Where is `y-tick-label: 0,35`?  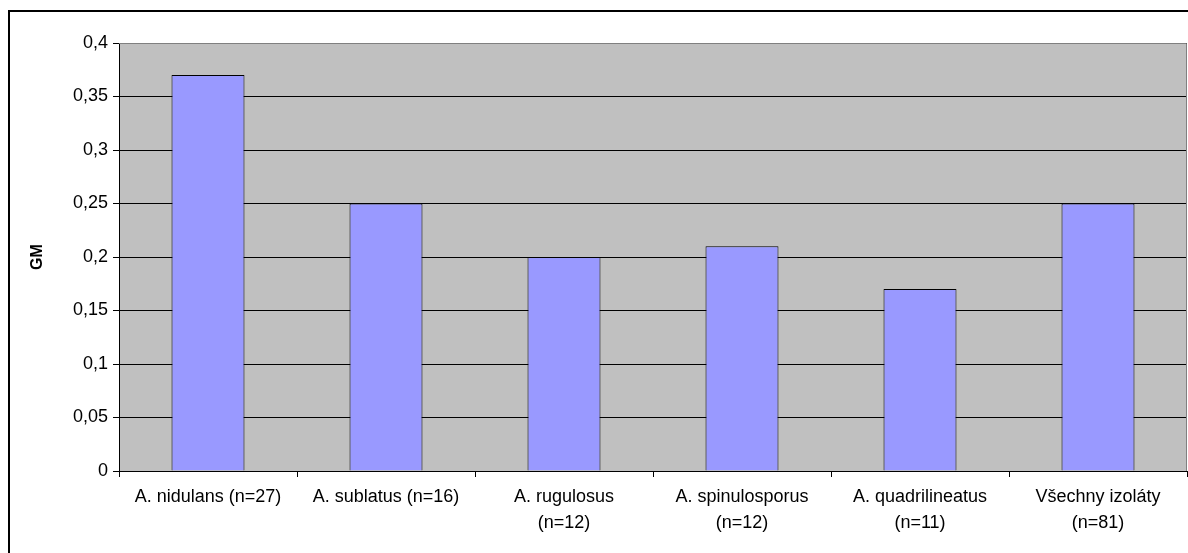
y-tick-label: 0,35 is located at coordinates (90, 95).